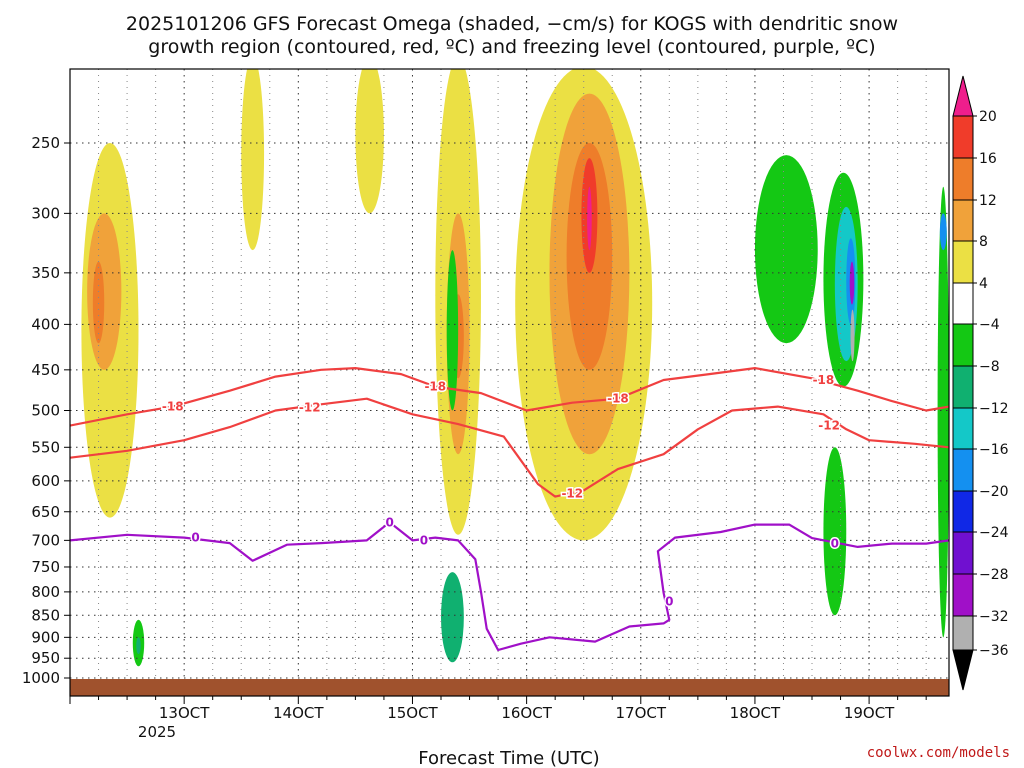 This screenshot has height=768, width=1024. What do you see at coordinates (994, 533) in the screenshot?
I see `colorbar-label: −24` at bounding box center [994, 533].